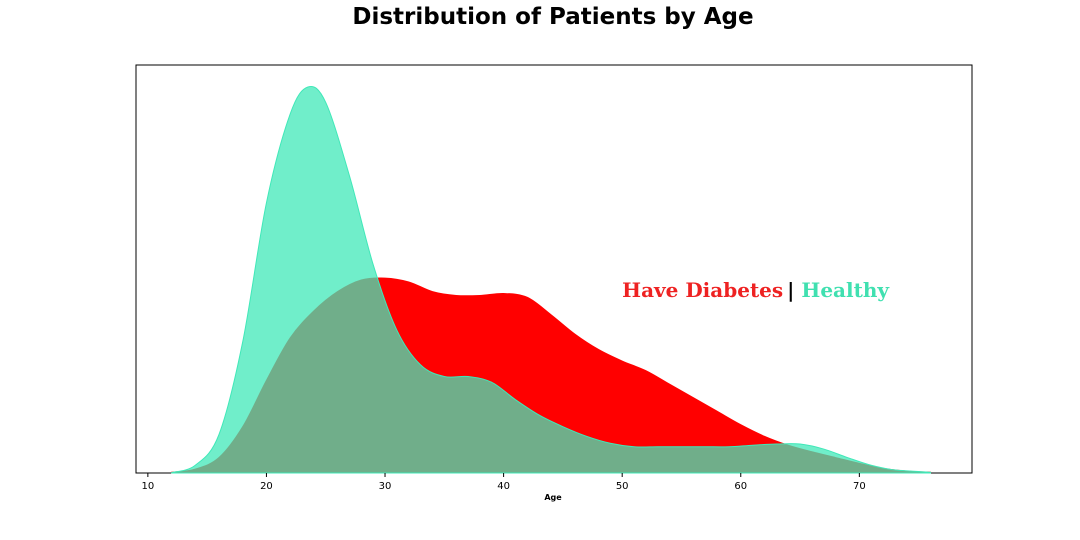  Describe the element at coordinates (702, 290) in the screenshot. I see `legend-entry-have-diabetes: Have Diabetes` at that location.